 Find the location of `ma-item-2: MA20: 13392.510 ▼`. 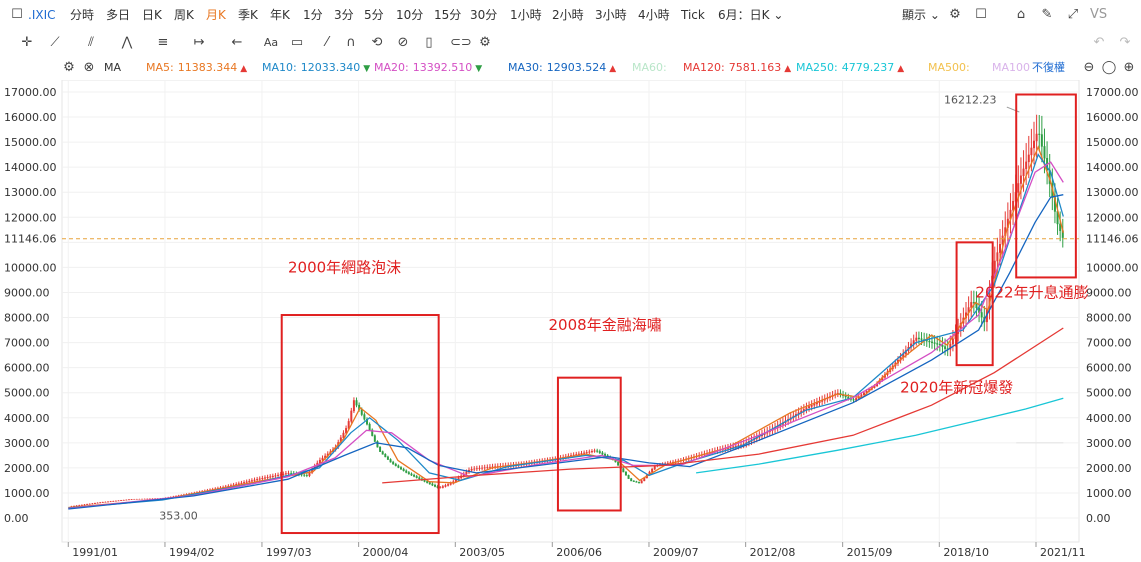

ma-item-2: MA20: 13392.510 ▼ is located at coordinates (428, 68).